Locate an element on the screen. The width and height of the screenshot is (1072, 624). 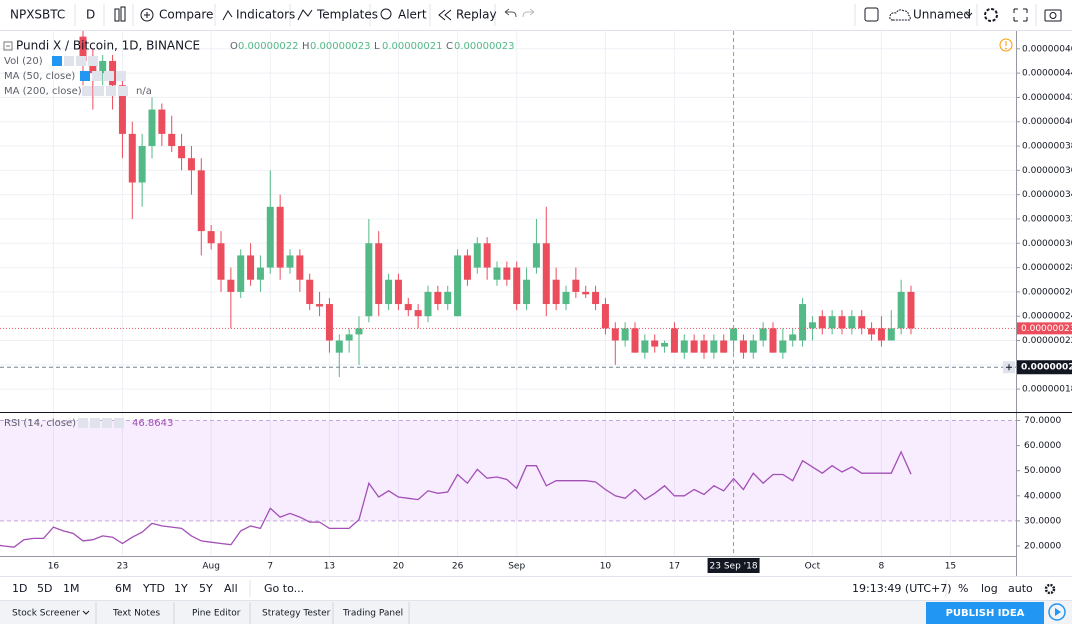
rsi-pane is located at coordinates (456, 499).